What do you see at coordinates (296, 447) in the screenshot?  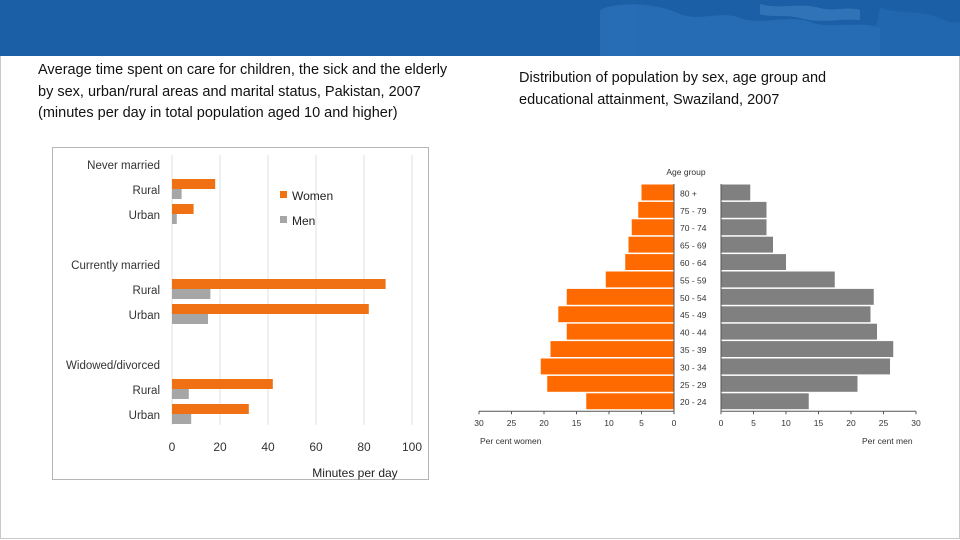 I see `x-axis-ticks: 0 20 40 60 80 100` at bounding box center [296, 447].